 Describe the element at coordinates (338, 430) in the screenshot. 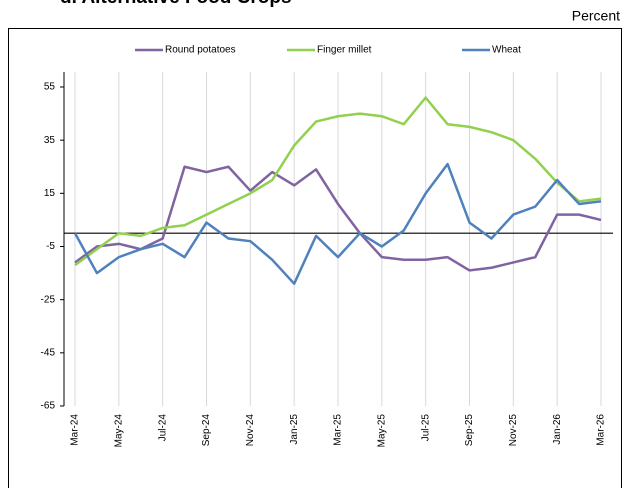

I see `x-tick-label: Mar-25` at that location.